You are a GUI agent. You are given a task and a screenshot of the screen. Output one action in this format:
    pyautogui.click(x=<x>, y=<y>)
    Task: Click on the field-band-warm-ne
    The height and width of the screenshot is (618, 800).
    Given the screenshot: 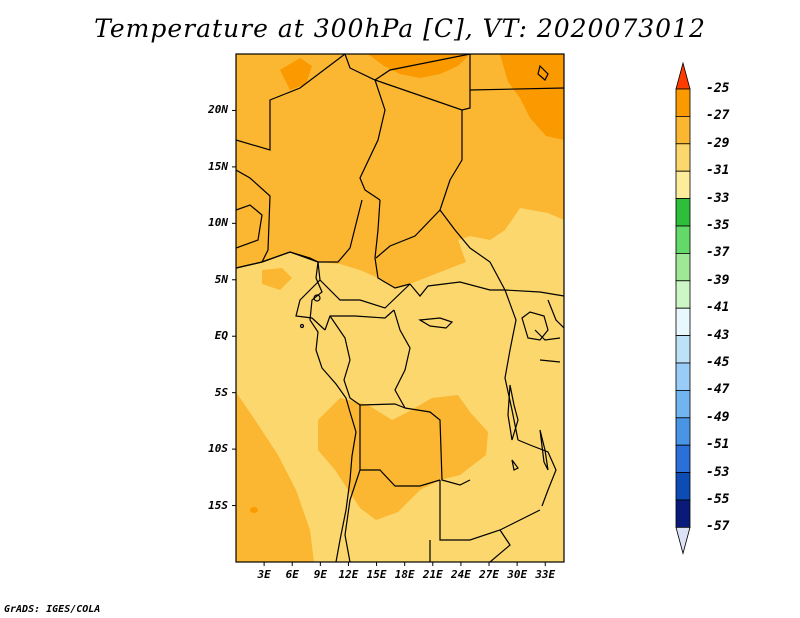 What is the action you would take?
    pyautogui.click(x=532, y=97)
    